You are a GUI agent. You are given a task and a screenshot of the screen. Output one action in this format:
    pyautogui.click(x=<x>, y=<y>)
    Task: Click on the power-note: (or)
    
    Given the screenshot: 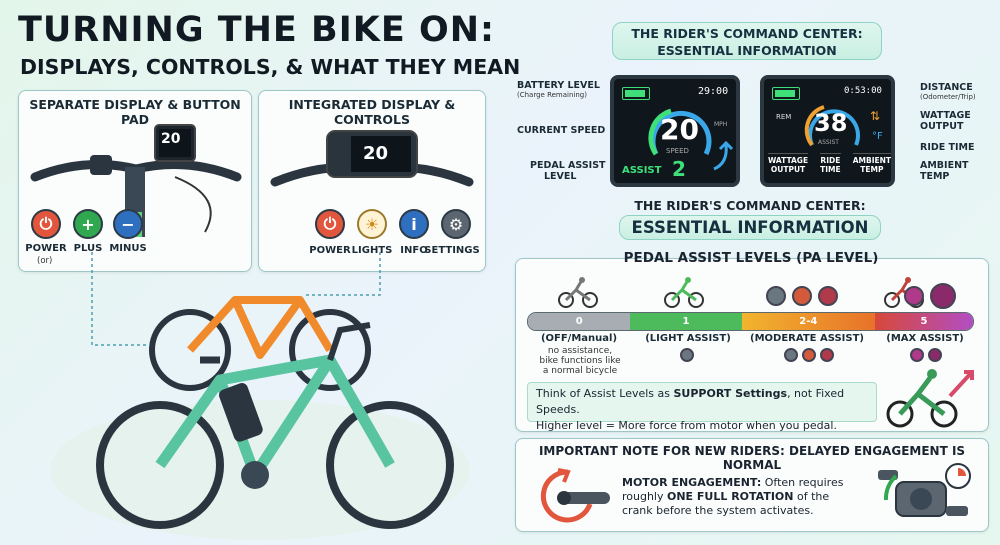 What is the action you would take?
    pyautogui.click(x=45, y=261)
    